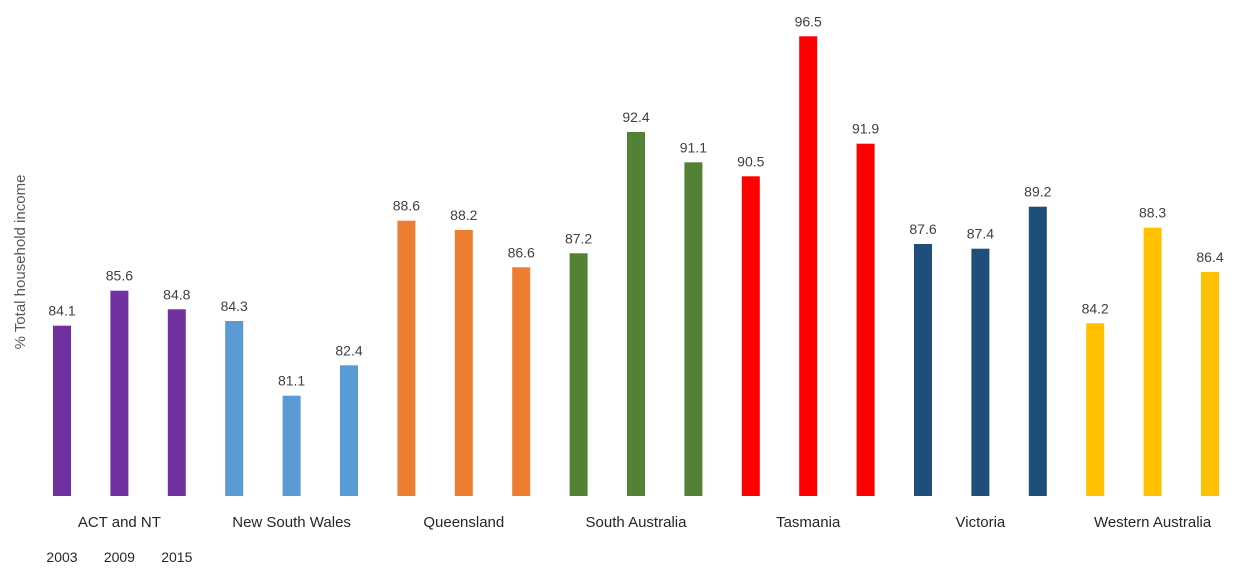 This screenshot has height=570, width=1236. I want to click on year-label-1: 2009, so click(119, 557).